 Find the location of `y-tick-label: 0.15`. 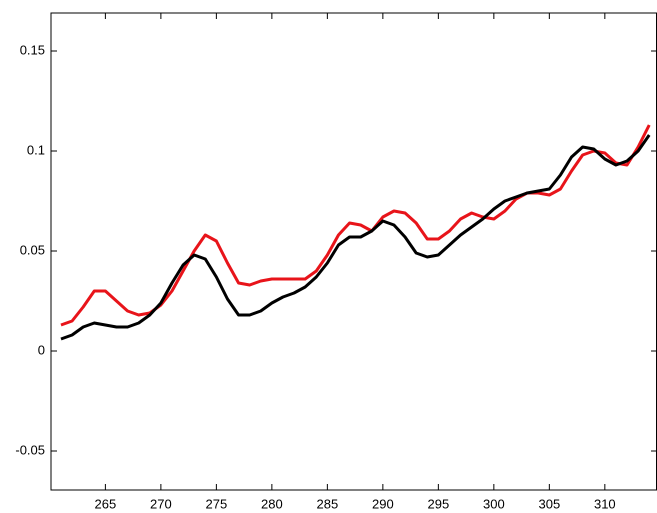

y-tick-label: 0.15 is located at coordinates (32, 49).